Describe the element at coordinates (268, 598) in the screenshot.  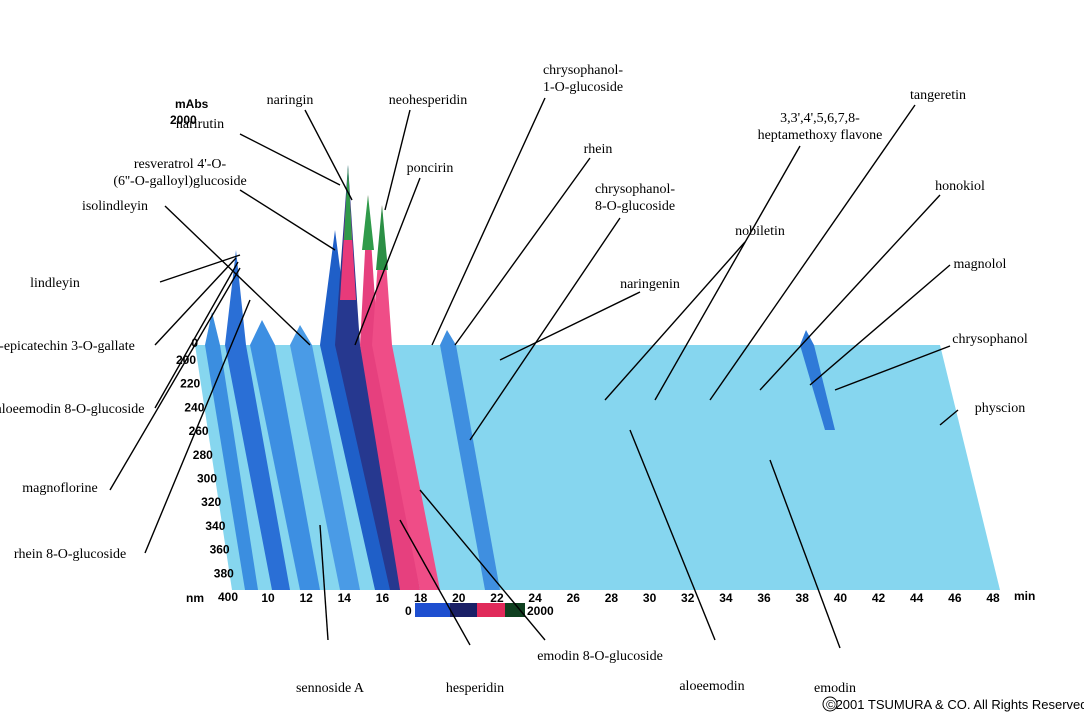
I see `time-tick-label: 10` at that location.